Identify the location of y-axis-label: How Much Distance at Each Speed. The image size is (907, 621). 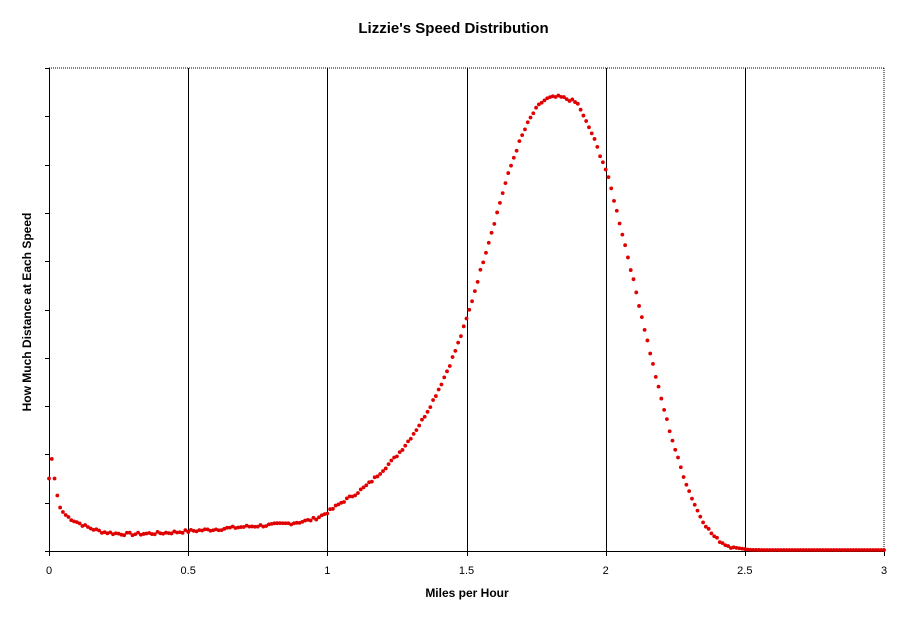
(27, 312).